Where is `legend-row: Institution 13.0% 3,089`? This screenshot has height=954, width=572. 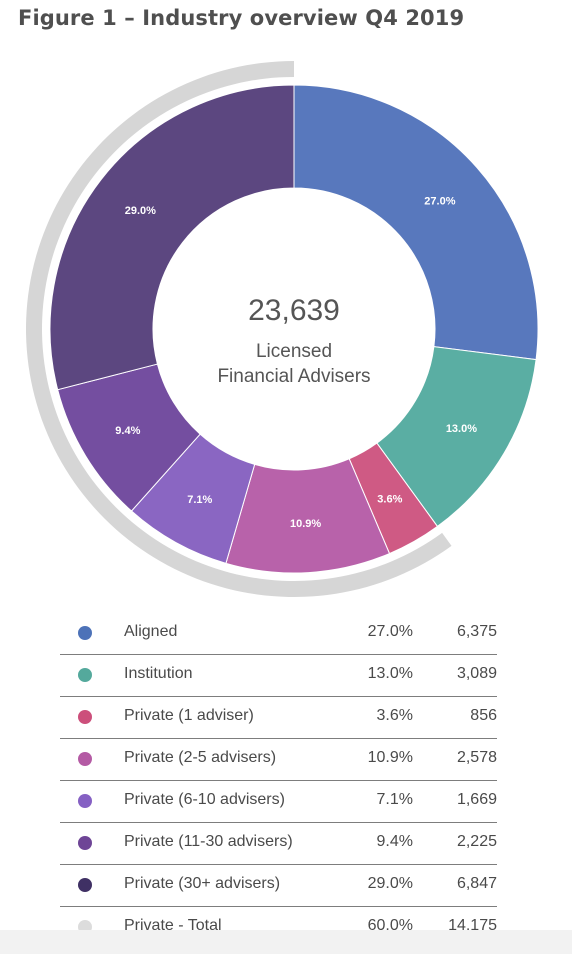
legend-row: Institution 13.0% 3,089 is located at coordinates (278, 676).